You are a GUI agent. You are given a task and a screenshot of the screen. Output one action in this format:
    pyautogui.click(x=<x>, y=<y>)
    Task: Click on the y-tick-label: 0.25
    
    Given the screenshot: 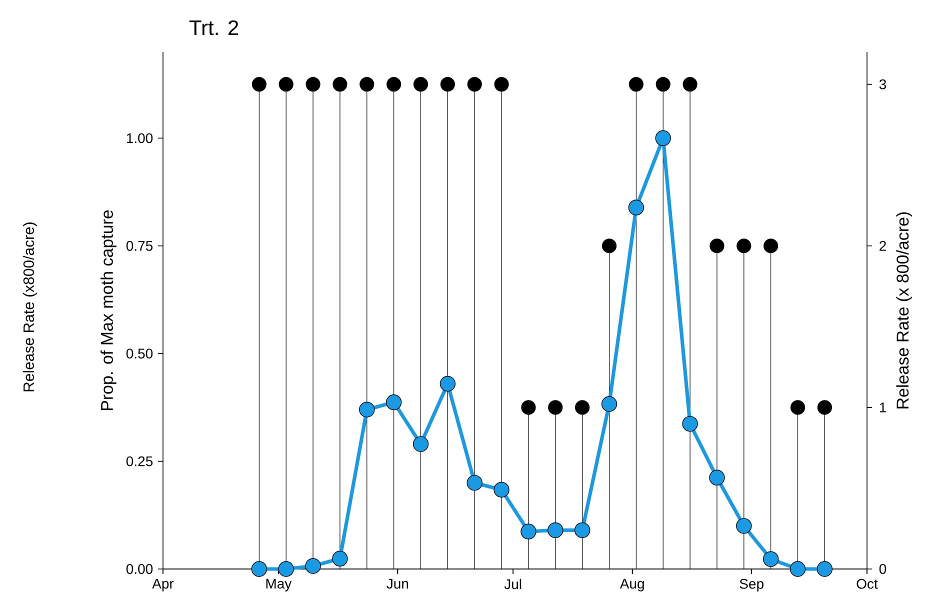 What is the action you would take?
    pyautogui.click(x=139, y=461)
    